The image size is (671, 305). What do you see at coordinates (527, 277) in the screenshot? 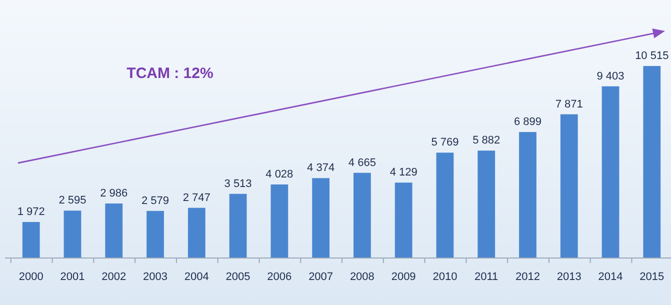
I see `x-tick-label: 2012` at bounding box center [527, 277].